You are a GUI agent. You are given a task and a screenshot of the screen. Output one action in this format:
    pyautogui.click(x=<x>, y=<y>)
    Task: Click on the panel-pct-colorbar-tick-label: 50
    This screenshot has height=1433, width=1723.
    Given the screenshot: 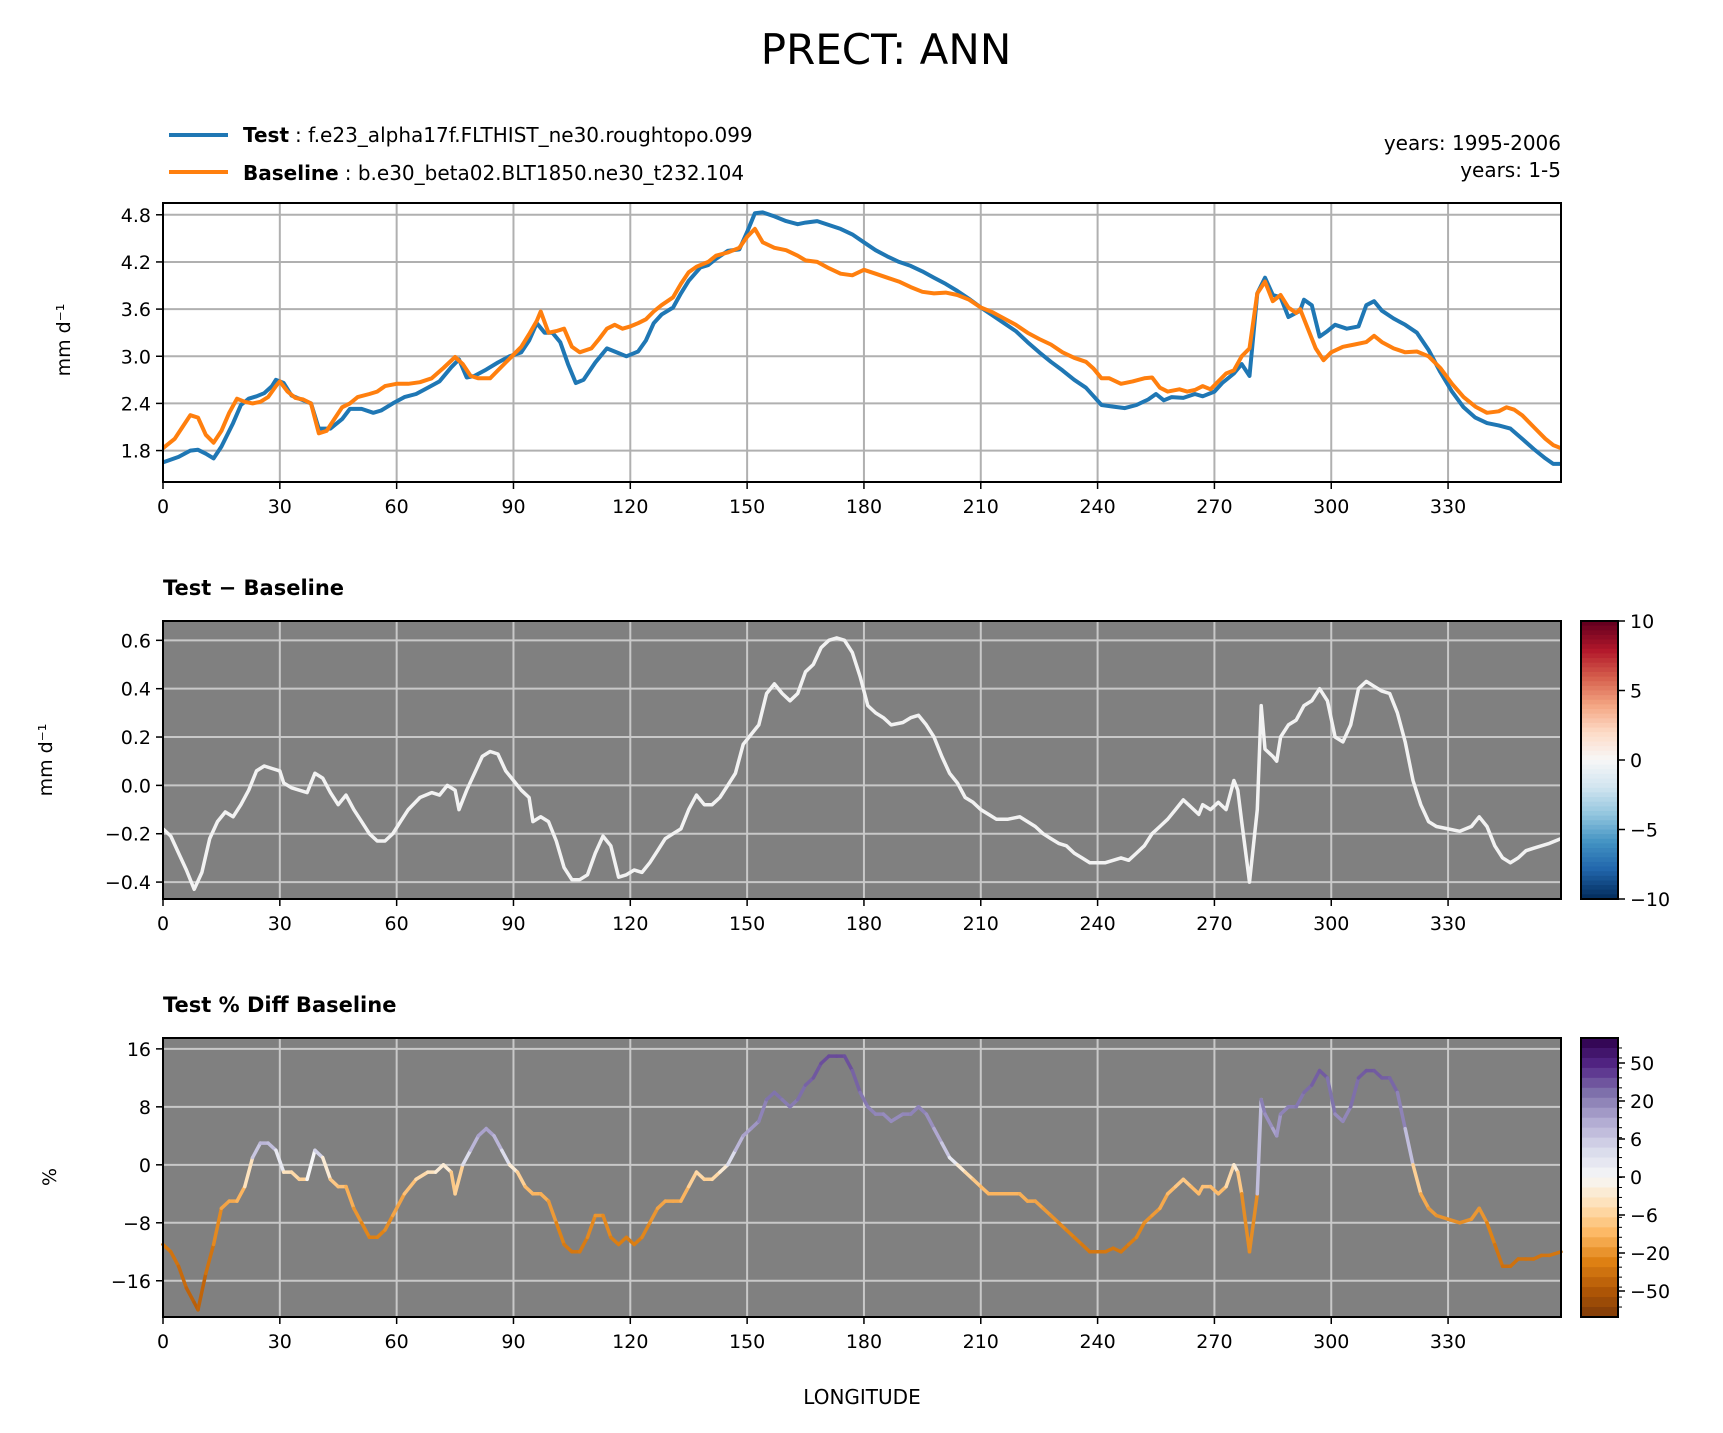 What is the action you would take?
    pyautogui.click(x=1642, y=1064)
    